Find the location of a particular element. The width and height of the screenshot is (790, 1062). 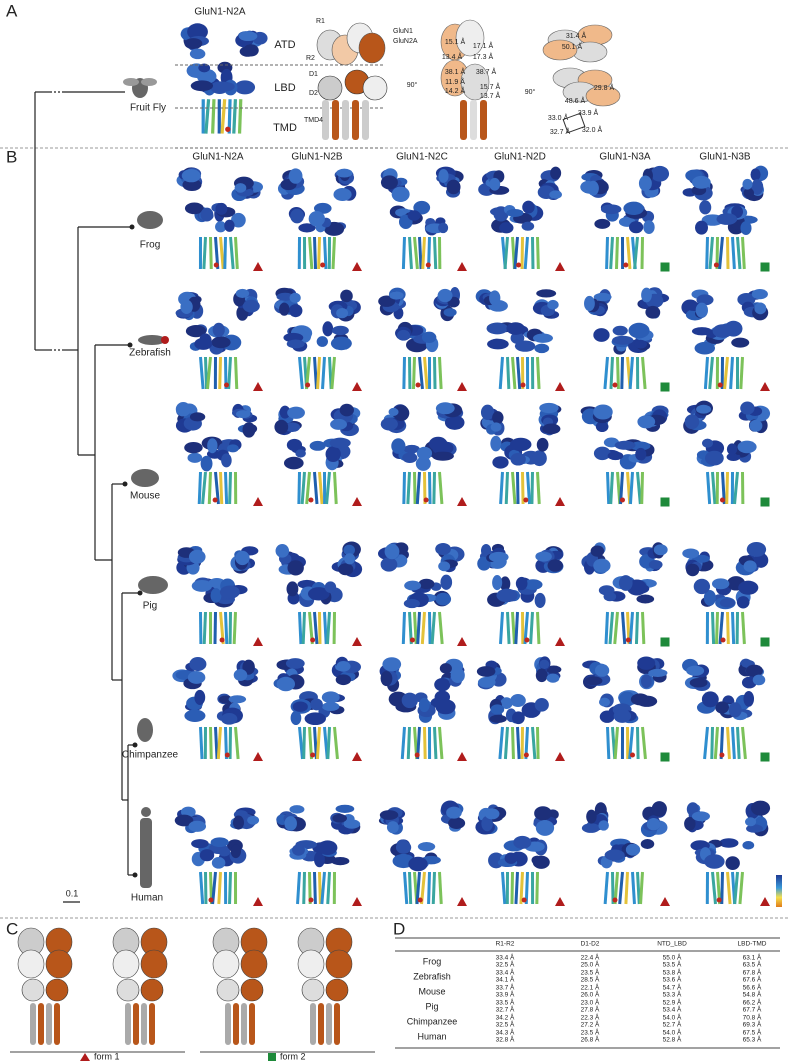

table-cell: 67.7 Å is located at coordinates (752, 1009).